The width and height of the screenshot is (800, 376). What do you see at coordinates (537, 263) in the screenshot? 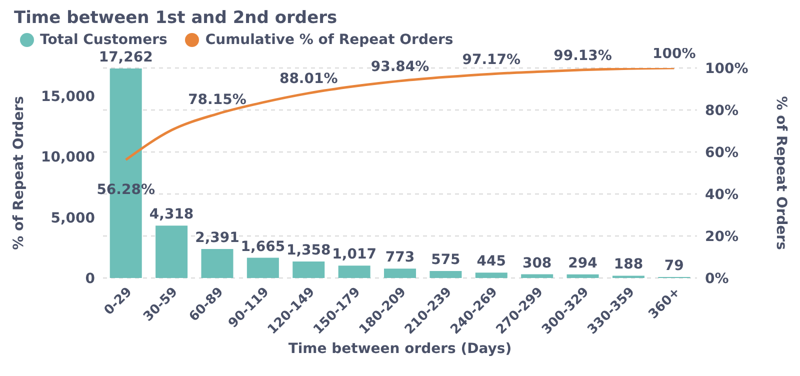
I see `data-label: 308` at bounding box center [537, 263].